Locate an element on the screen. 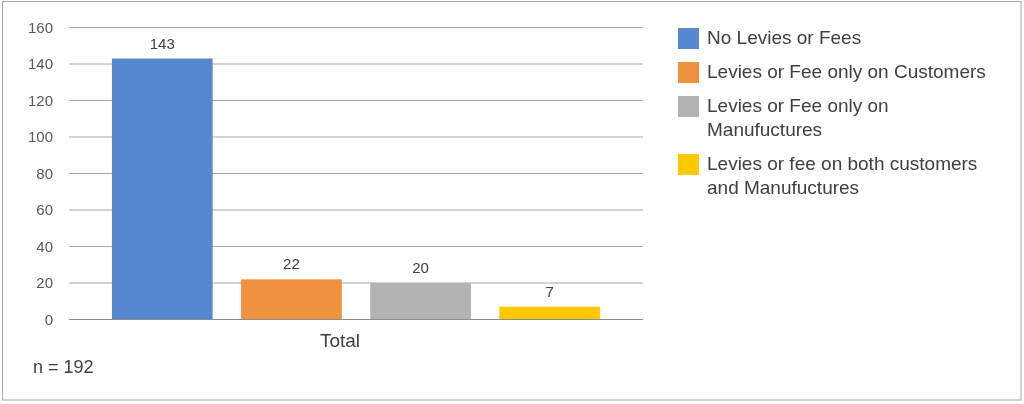  y-tick-label: 100 is located at coordinates (40, 137).